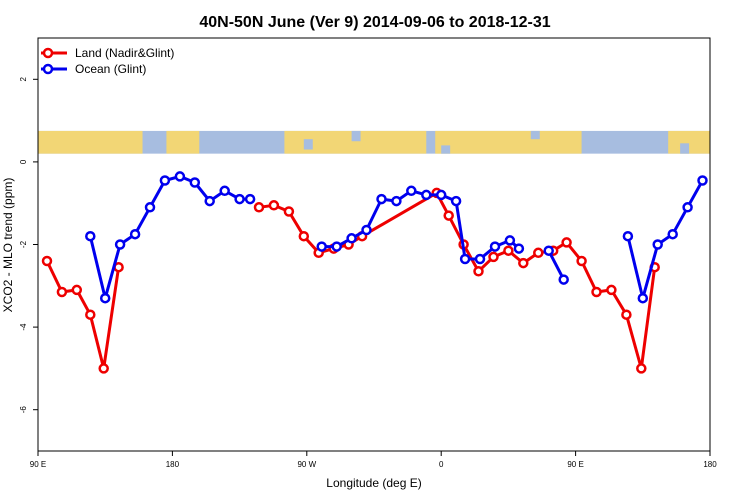 Image resolution: width=750 pixels, height=500 pixels. I want to click on land-line, so click(83, 315).